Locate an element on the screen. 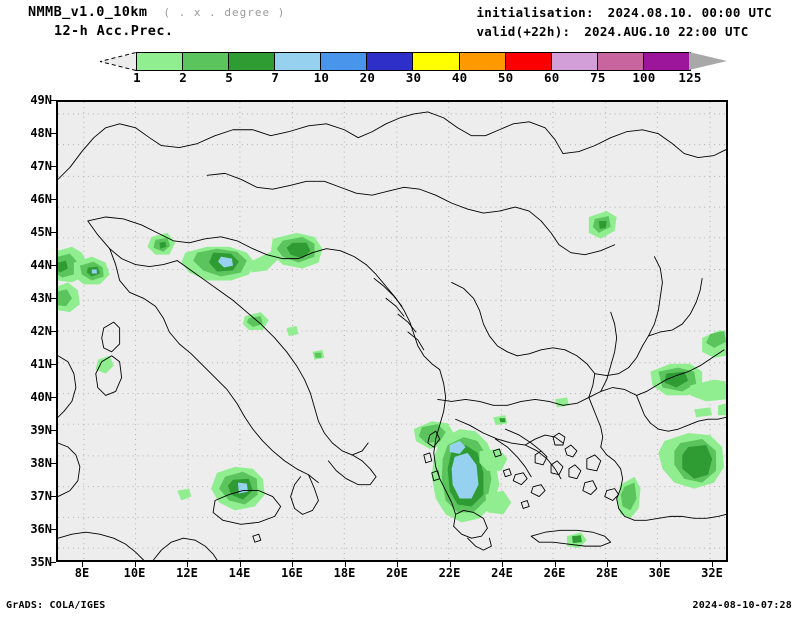 The width and height of the screenshot is (800, 618). y-tick-label-39N: 39N is located at coordinates (41, 430).